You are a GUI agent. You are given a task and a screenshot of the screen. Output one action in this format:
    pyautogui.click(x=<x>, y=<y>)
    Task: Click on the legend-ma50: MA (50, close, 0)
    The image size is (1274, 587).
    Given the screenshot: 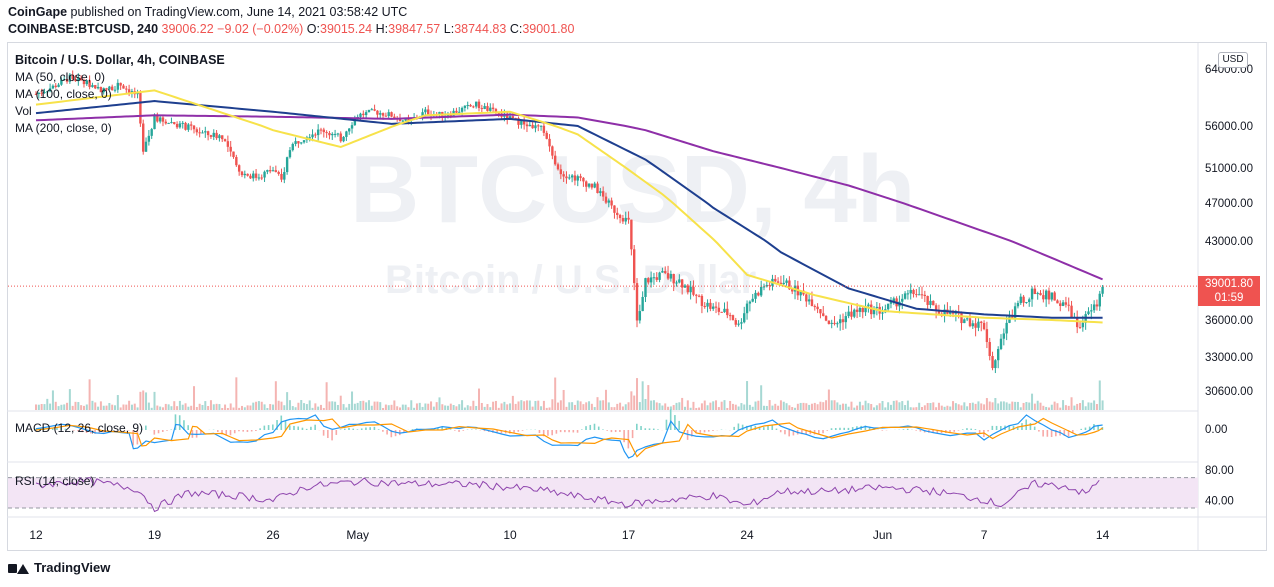 What is the action you would take?
    pyautogui.click(x=60, y=77)
    